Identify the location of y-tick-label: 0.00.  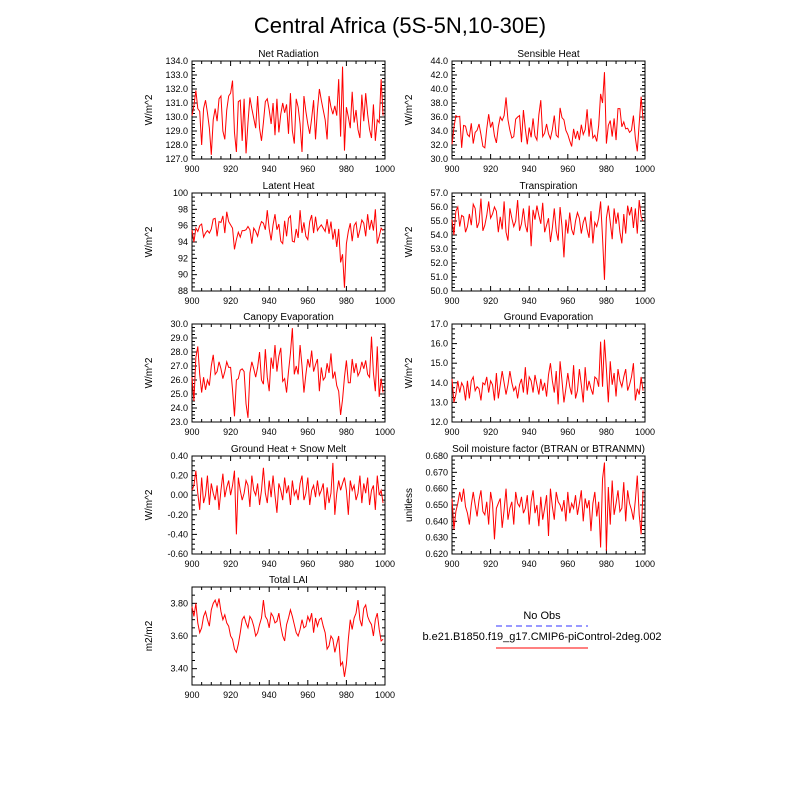
(179, 495).